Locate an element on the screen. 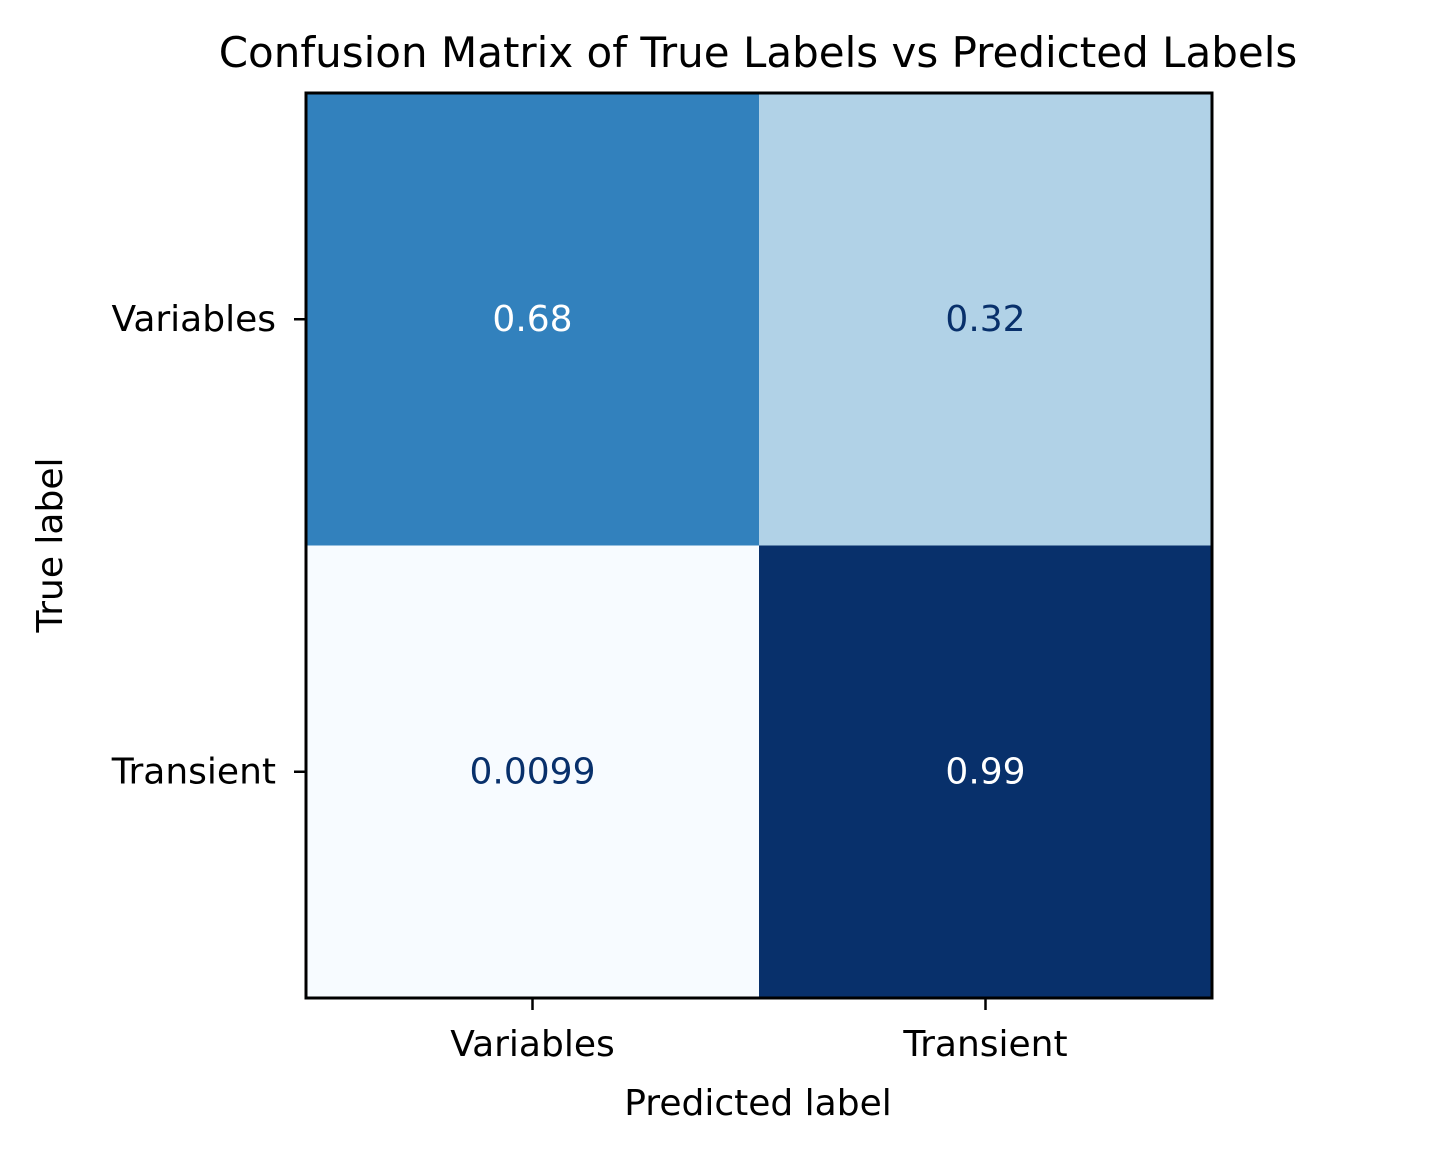 The width and height of the screenshot is (1432, 1156). y-axis-ticks: Variables Transient is located at coordinates (208, 545).